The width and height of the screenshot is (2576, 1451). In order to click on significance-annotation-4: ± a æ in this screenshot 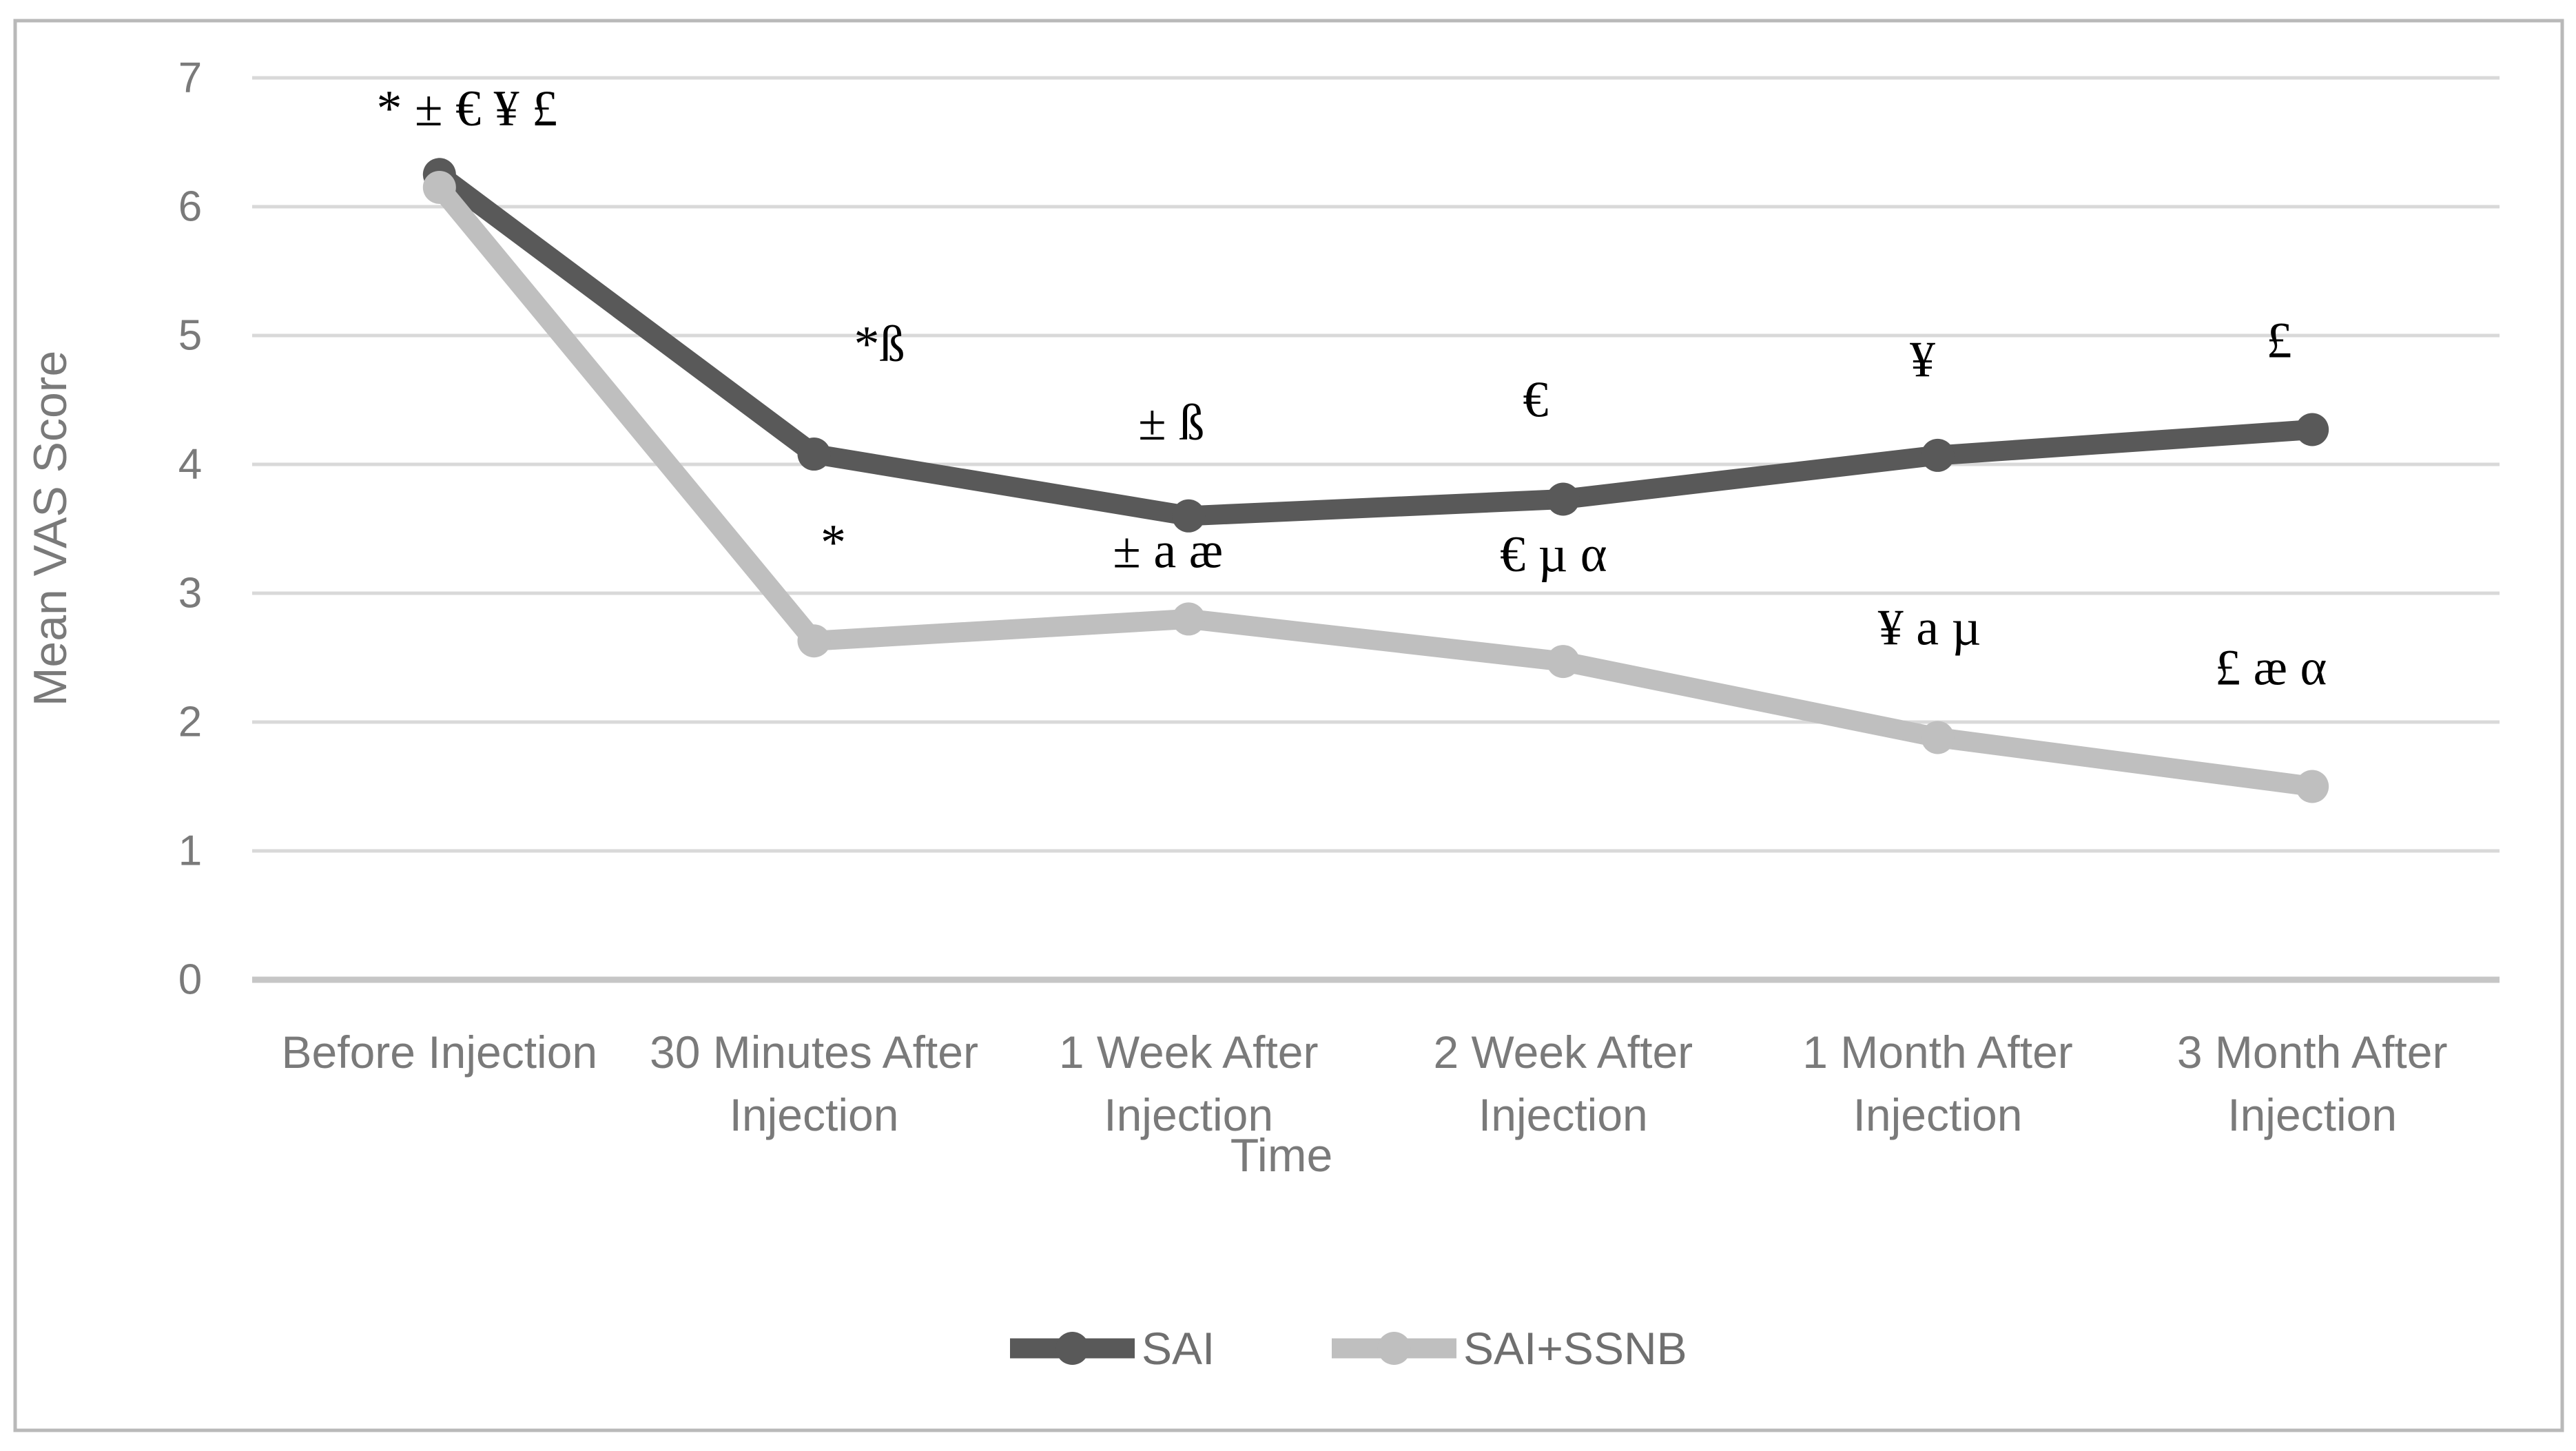, I will do `click(1168, 550)`.